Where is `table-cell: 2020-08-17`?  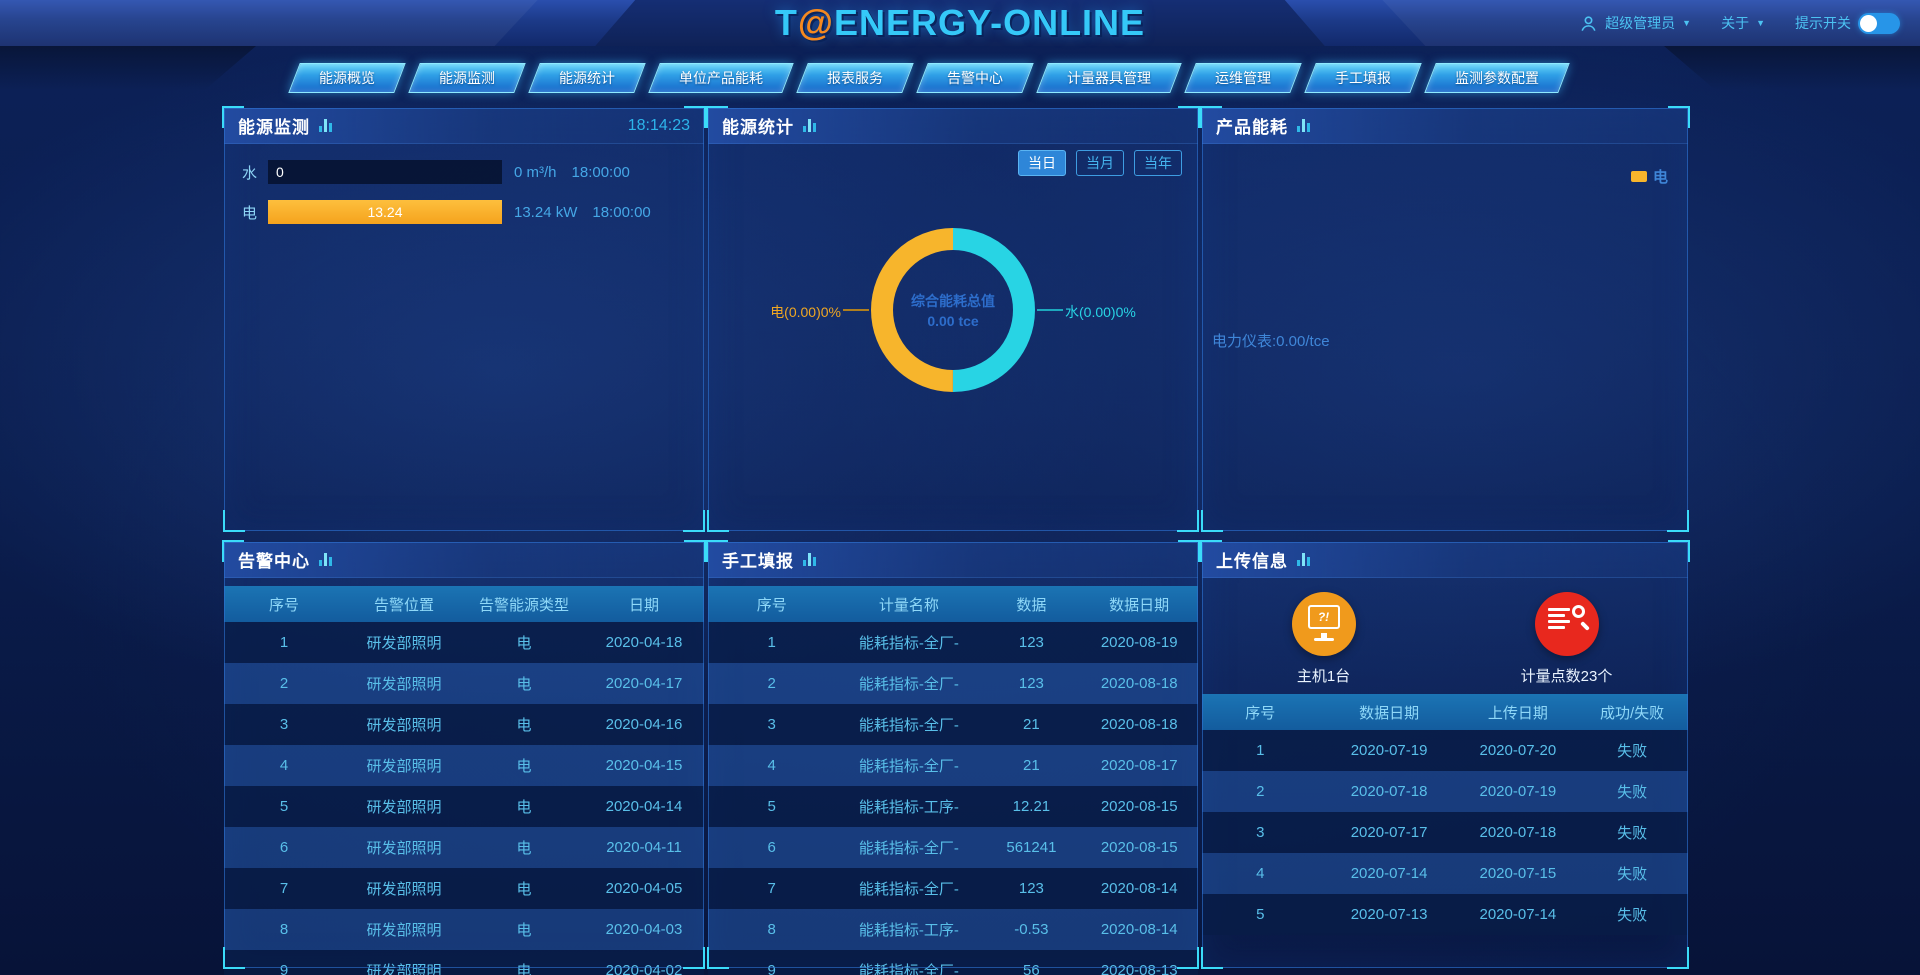
table-cell: 2020-08-17 is located at coordinates (1139, 765).